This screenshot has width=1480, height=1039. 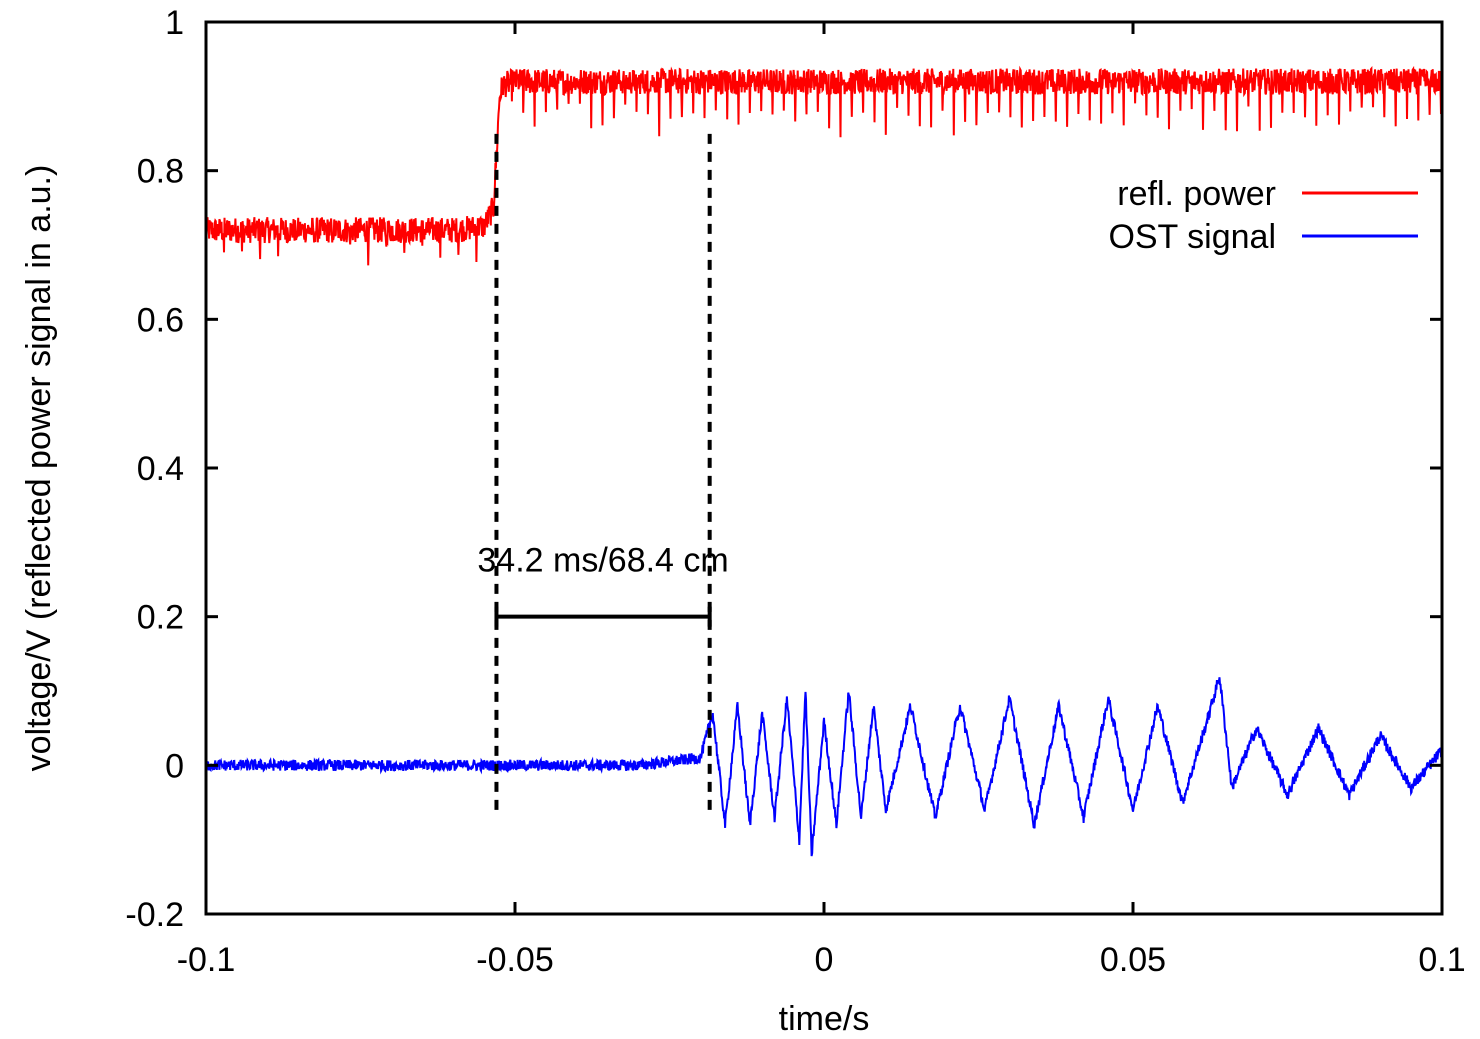 I want to click on x-tick-label: -0.05, so click(x=515, y=960).